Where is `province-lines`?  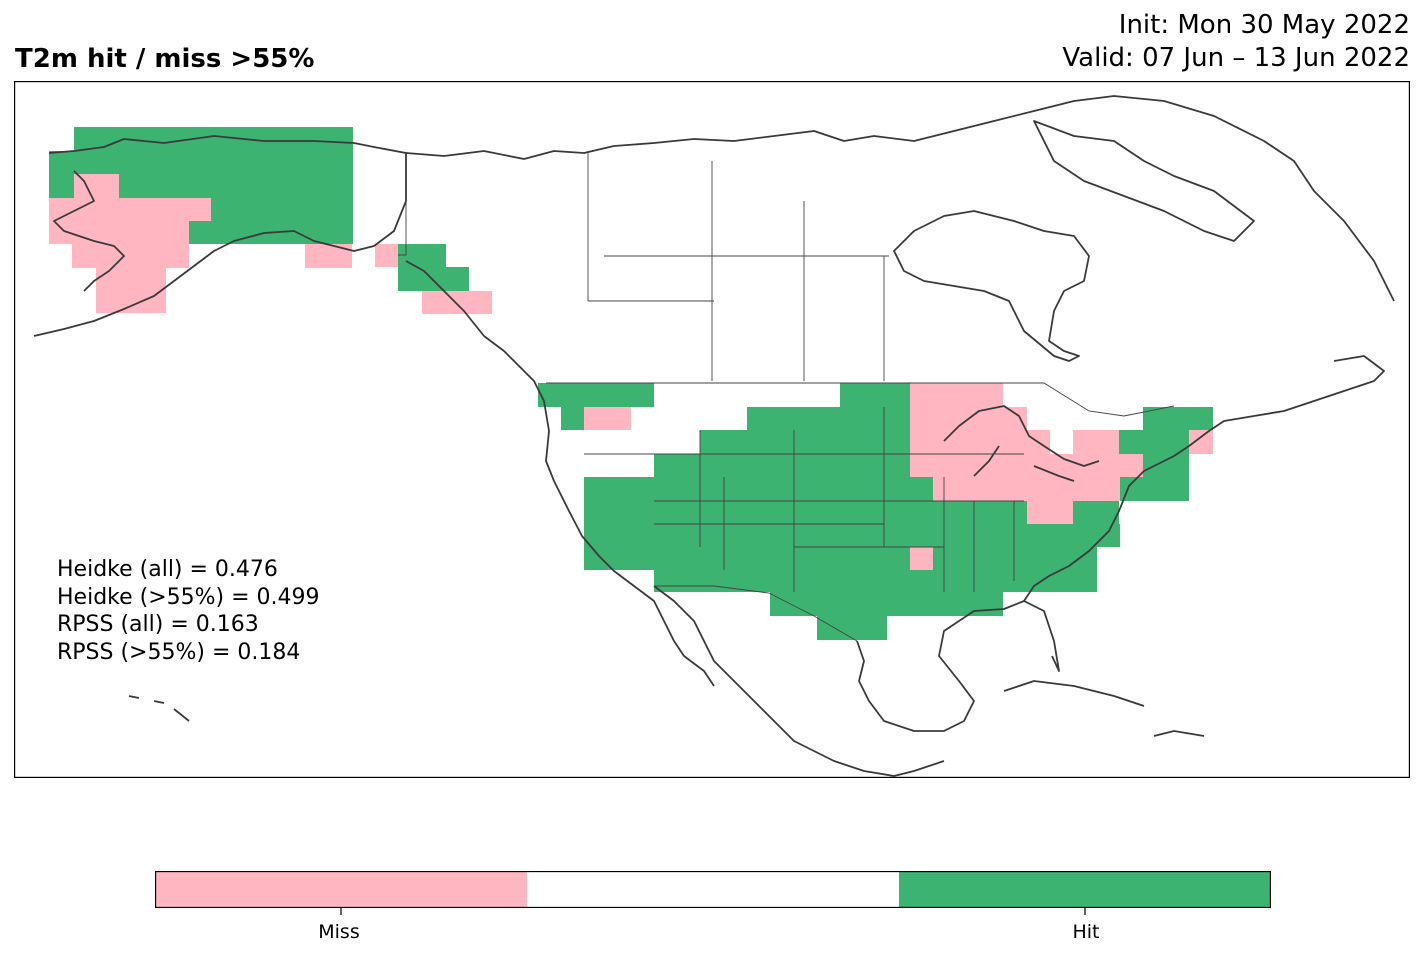 province-lines is located at coordinates (738, 266).